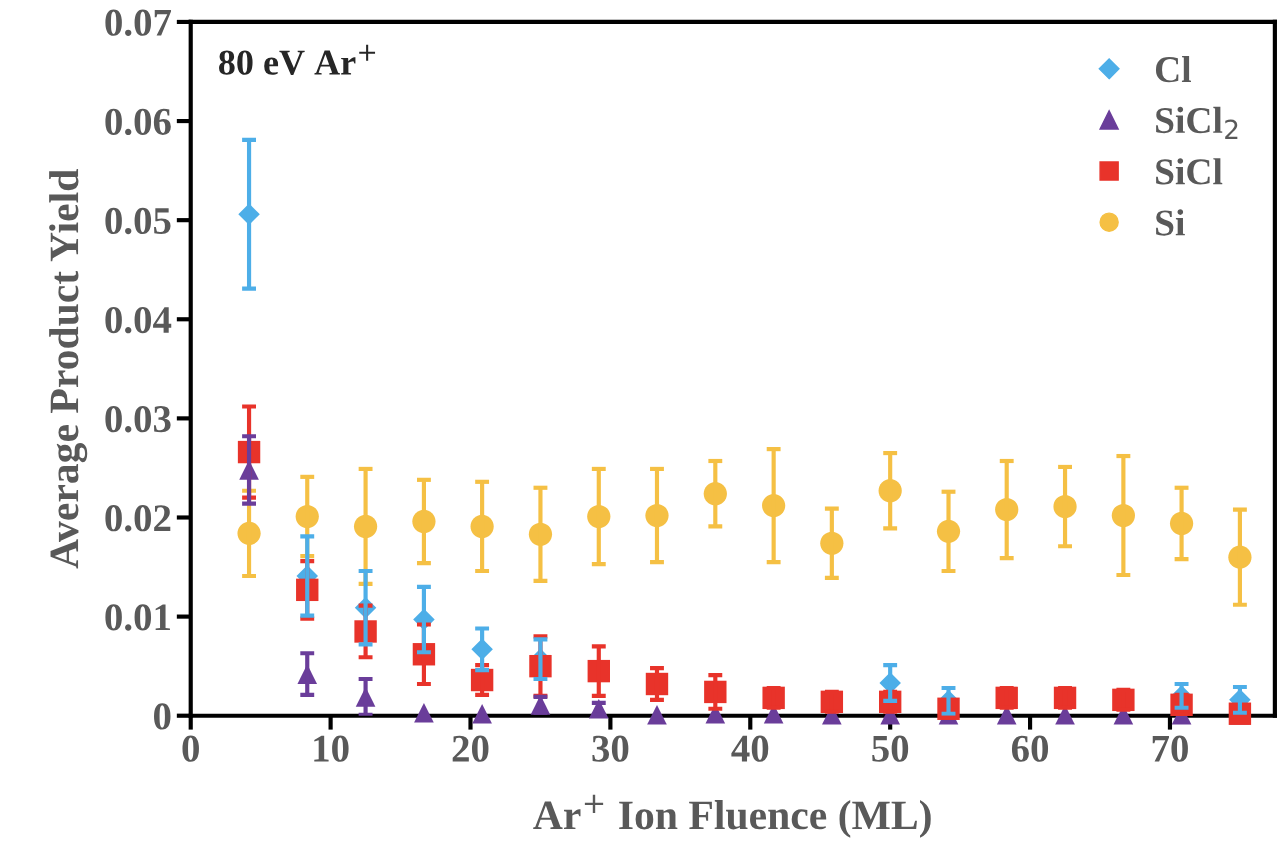  What do you see at coordinates (1030, 748) in the screenshot?
I see `x-tick-label: 60` at bounding box center [1030, 748].